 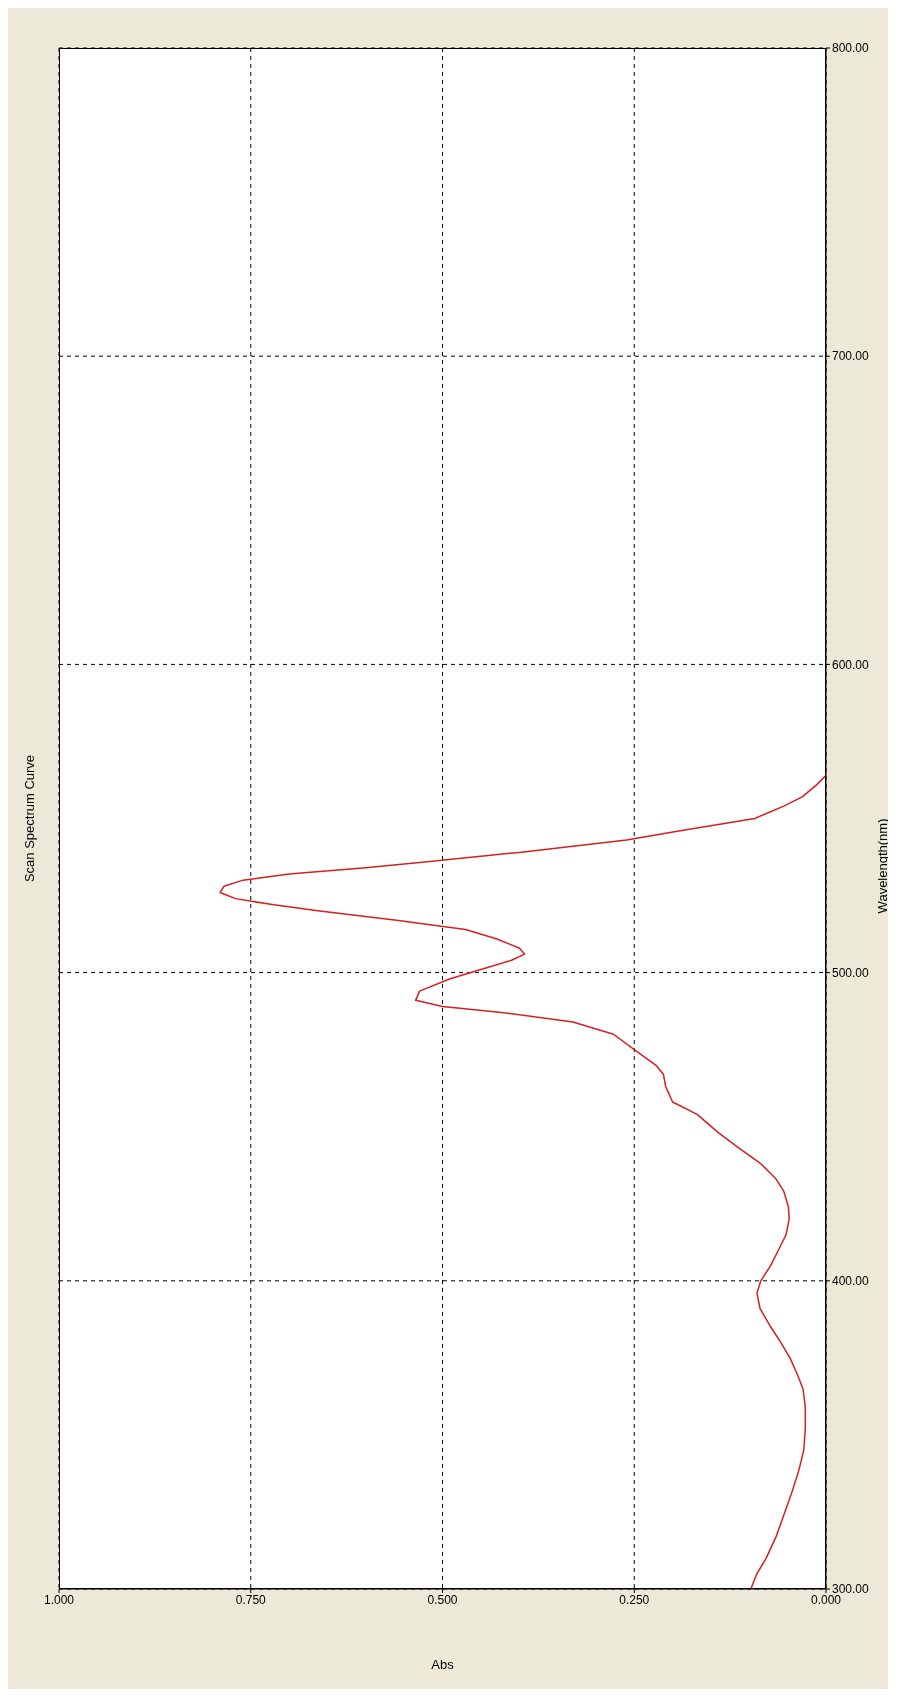 What do you see at coordinates (851, 48) in the screenshot?
I see `y-tick-label: 800.00` at bounding box center [851, 48].